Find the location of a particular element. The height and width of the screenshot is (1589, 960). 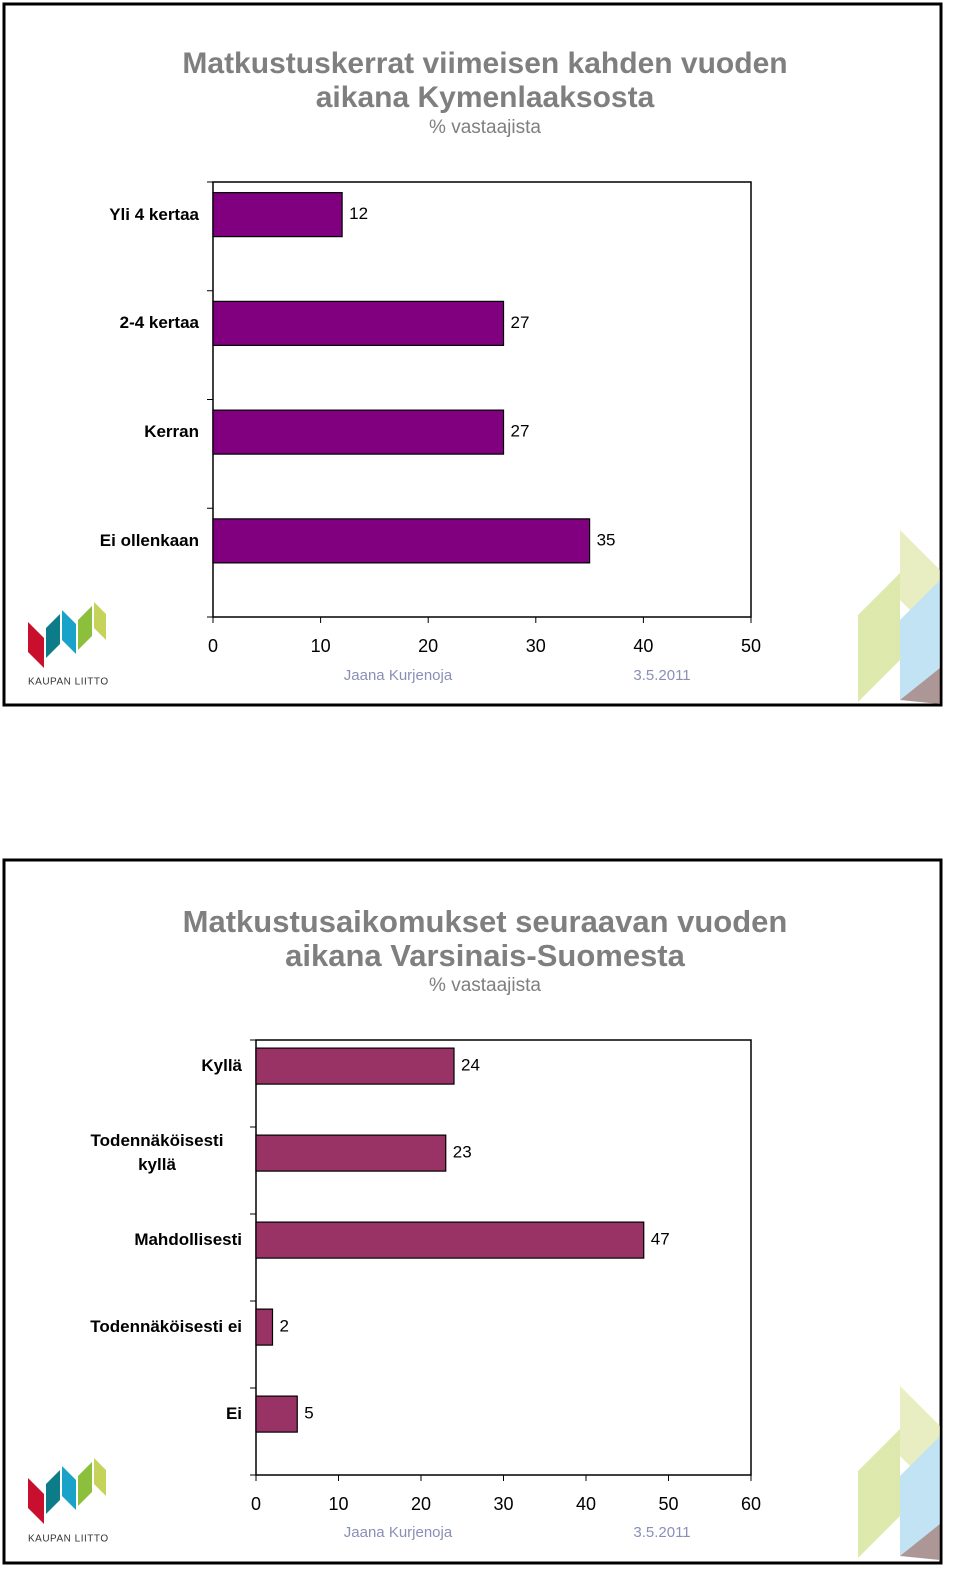

y-tick-label: Todennäköisesti ei is located at coordinates (166, 1327).